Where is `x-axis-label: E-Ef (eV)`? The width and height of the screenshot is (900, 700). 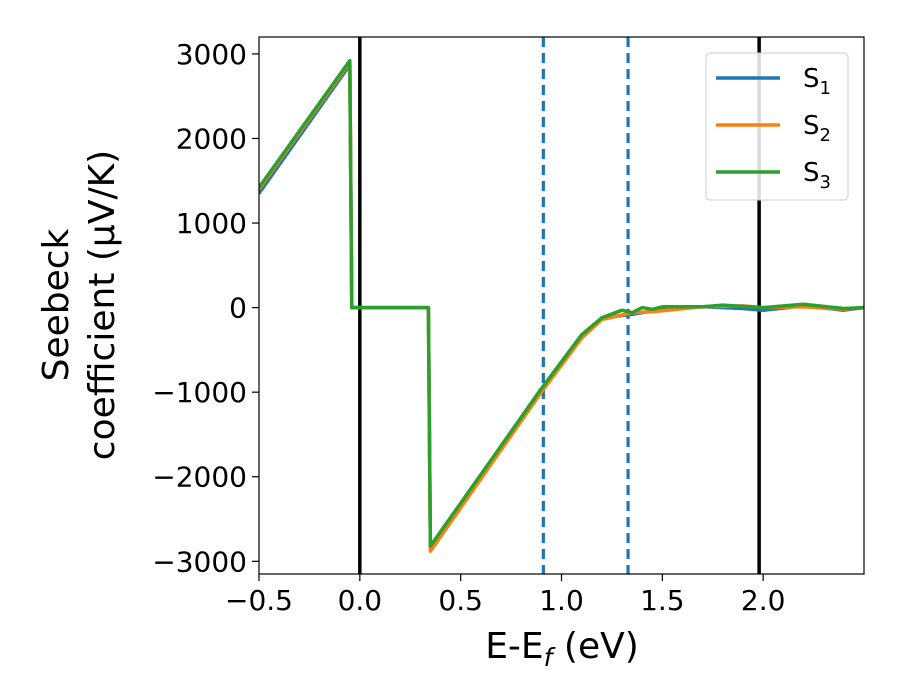 x-axis-label: E-Ef (eV) is located at coordinates (562, 649).